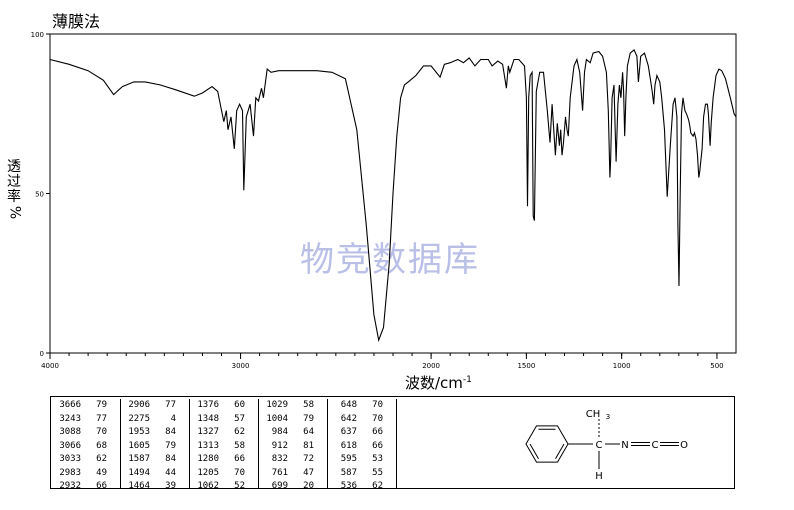  I want to click on peak-row: 2275 4, so click(154, 420).